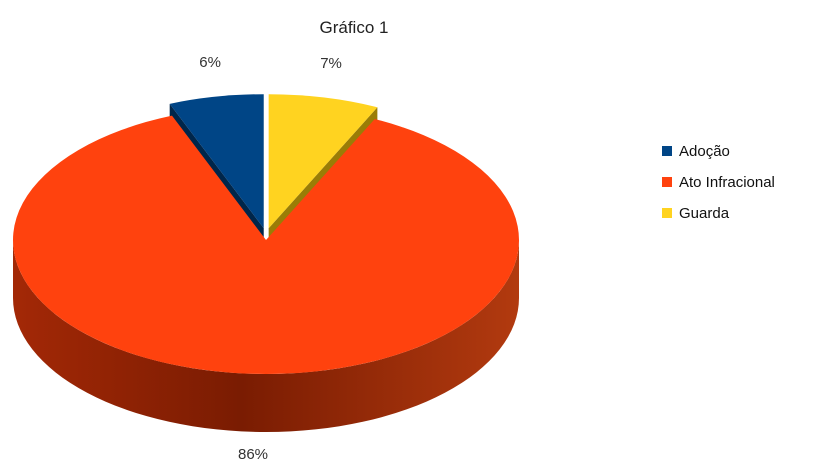 Image resolution: width=819 pixels, height=464 pixels. I want to click on legend-item-adocao: Adoção, so click(696, 151).